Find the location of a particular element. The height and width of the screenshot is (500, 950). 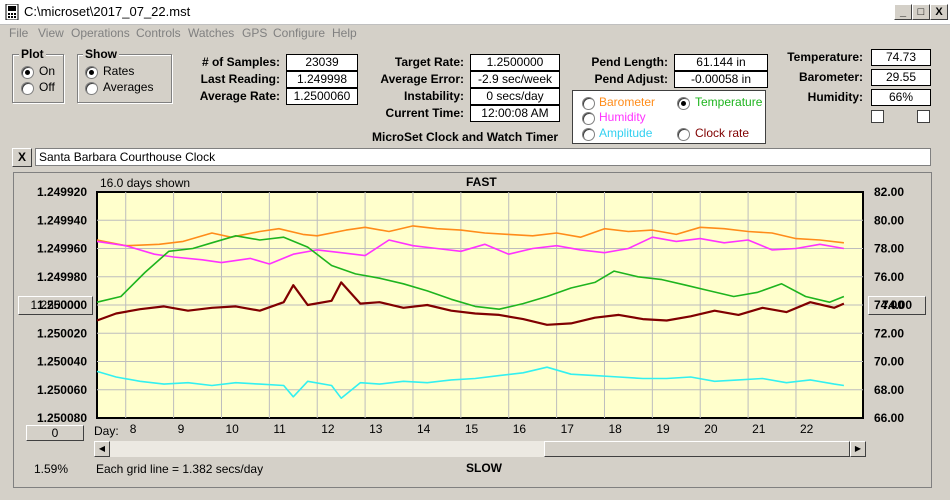

show-rates-radio is located at coordinates (91, 72).